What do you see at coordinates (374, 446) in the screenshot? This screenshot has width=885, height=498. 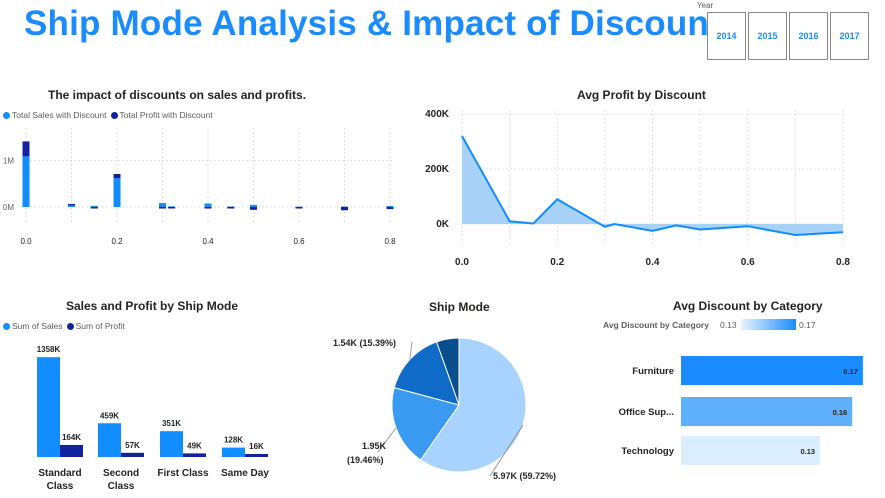 I see `pie-data-label: 1.95K` at bounding box center [374, 446].